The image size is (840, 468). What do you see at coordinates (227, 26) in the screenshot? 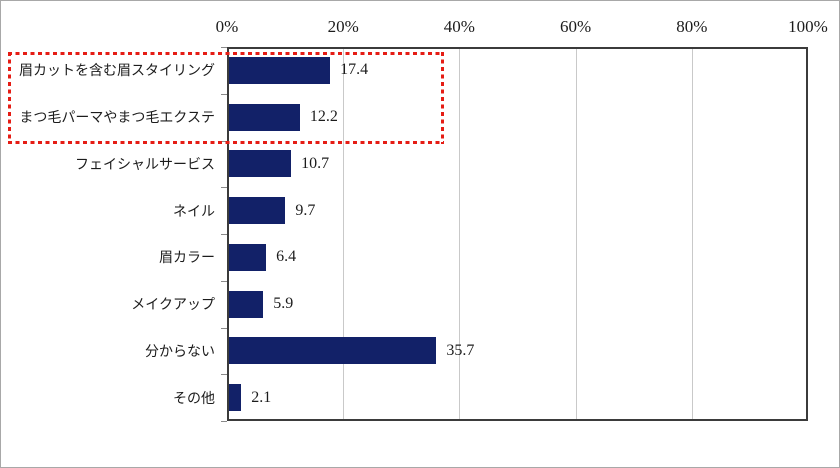
I see `x-tick-label: 0%` at bounding box center [227, 26].